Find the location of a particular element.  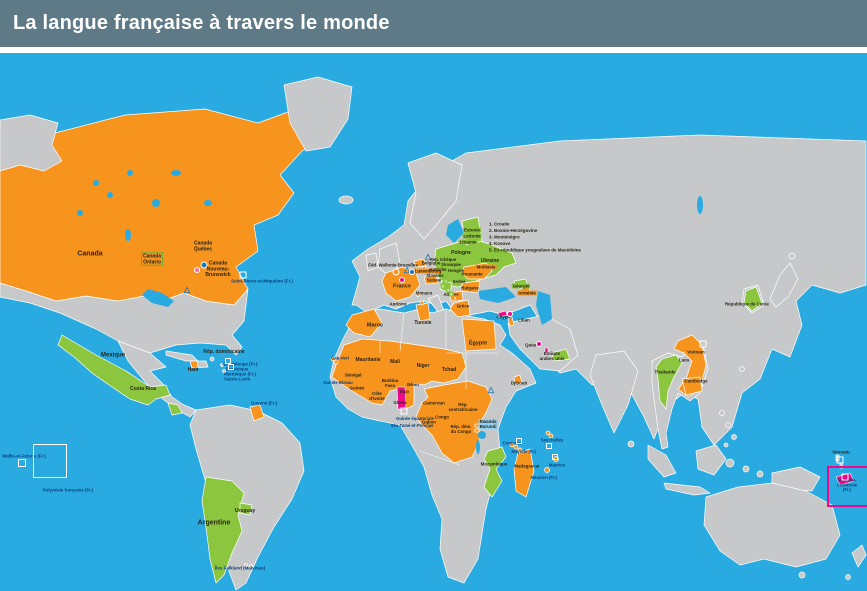

country-mexico is located at coordinates (114, 370).